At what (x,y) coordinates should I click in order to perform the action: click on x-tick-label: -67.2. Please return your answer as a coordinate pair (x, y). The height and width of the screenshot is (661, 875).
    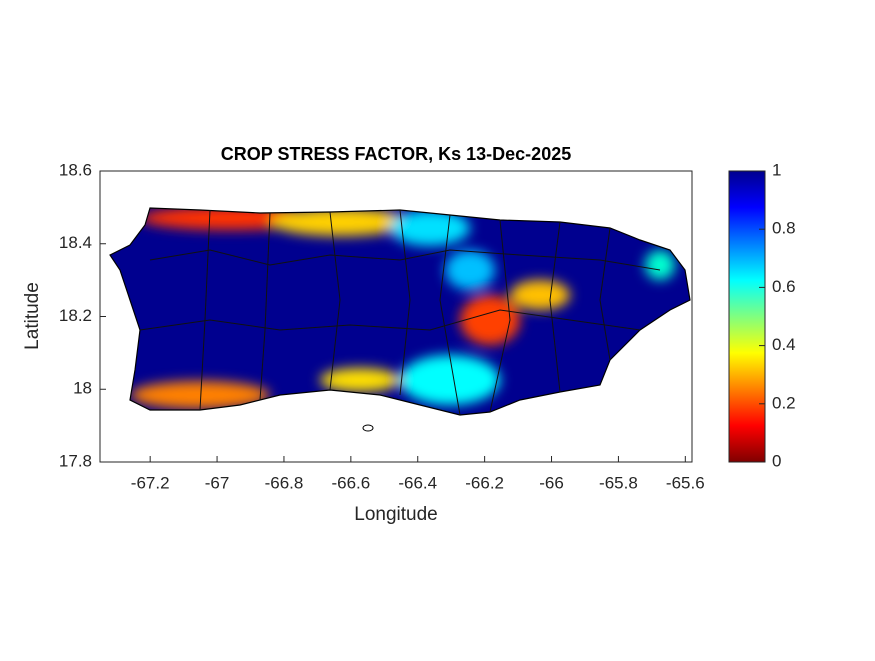
    Looking at the image, I should click on (150, 482).